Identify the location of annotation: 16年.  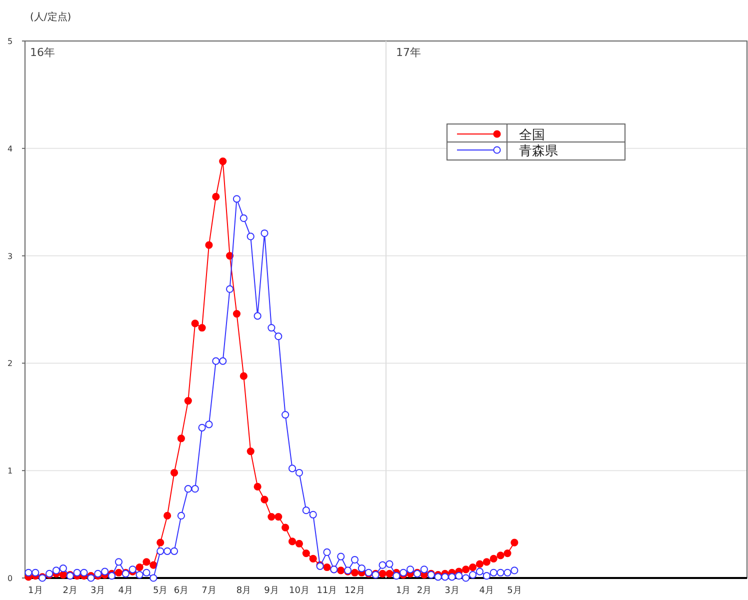
(42, 52).